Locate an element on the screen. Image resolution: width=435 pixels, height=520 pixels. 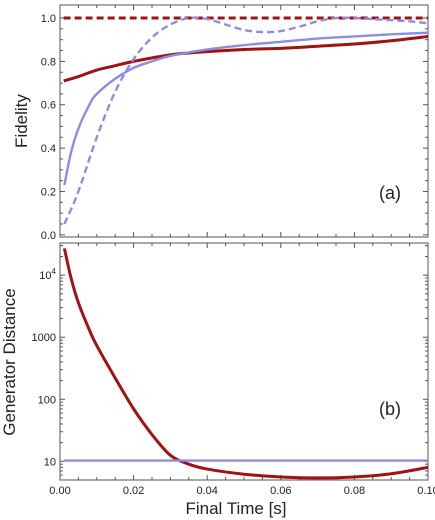
x-tick-label: 0.08 is located at coordinates (354, 491).